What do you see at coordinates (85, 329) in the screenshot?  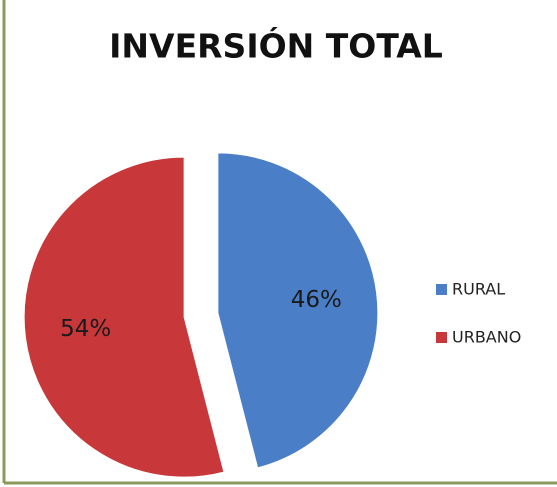 I see `data-label: 54%` at bounding box center [85, 329].